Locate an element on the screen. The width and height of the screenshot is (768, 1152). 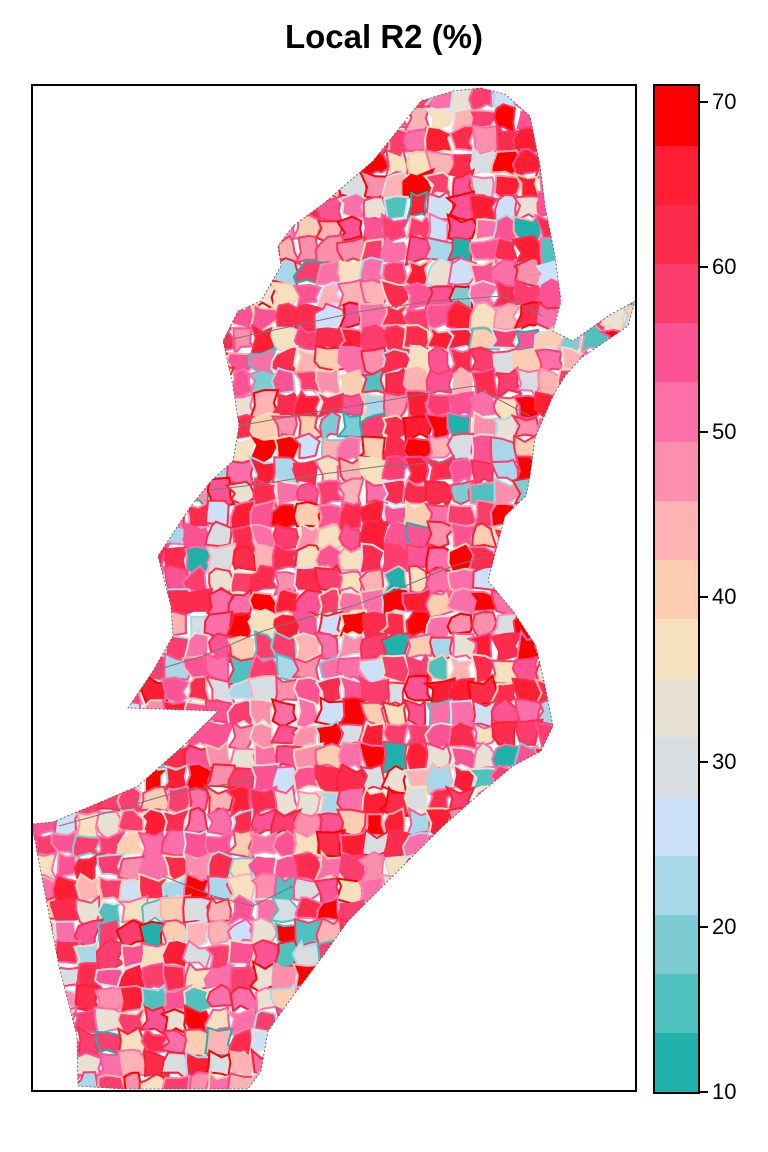
legend-tick-mark is located at coordinates (704, 267).